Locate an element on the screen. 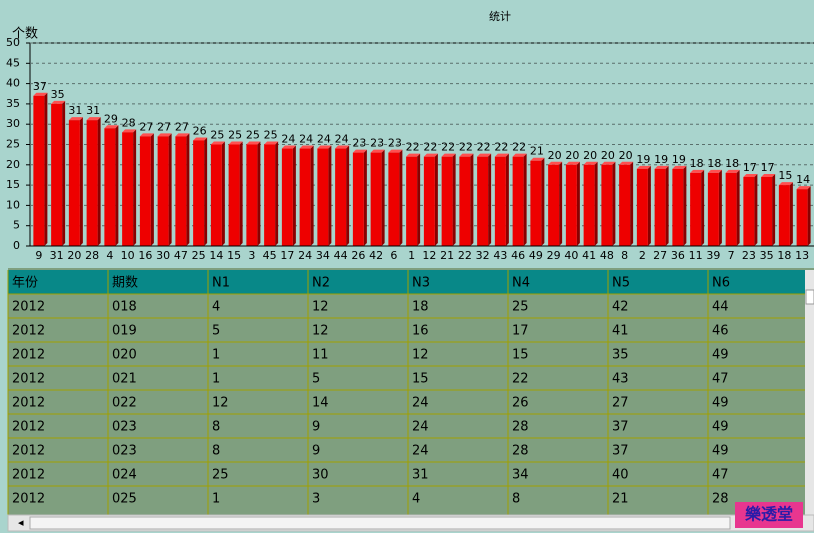 This screenshot has height=533, width=814. scroll-thumb is located at coordinates (809, 297).